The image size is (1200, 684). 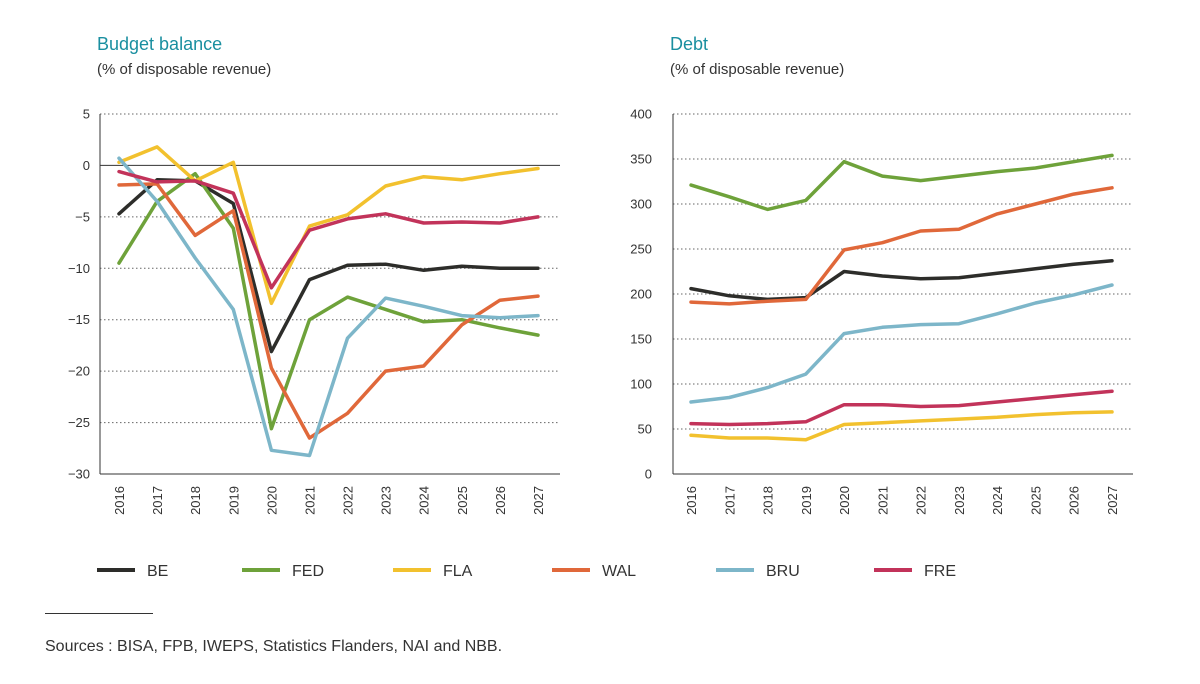 What do you see at coordinates (79, 319) in the screenshot?
I see `y-tick-label: −15` at bounding box center [79, 319].